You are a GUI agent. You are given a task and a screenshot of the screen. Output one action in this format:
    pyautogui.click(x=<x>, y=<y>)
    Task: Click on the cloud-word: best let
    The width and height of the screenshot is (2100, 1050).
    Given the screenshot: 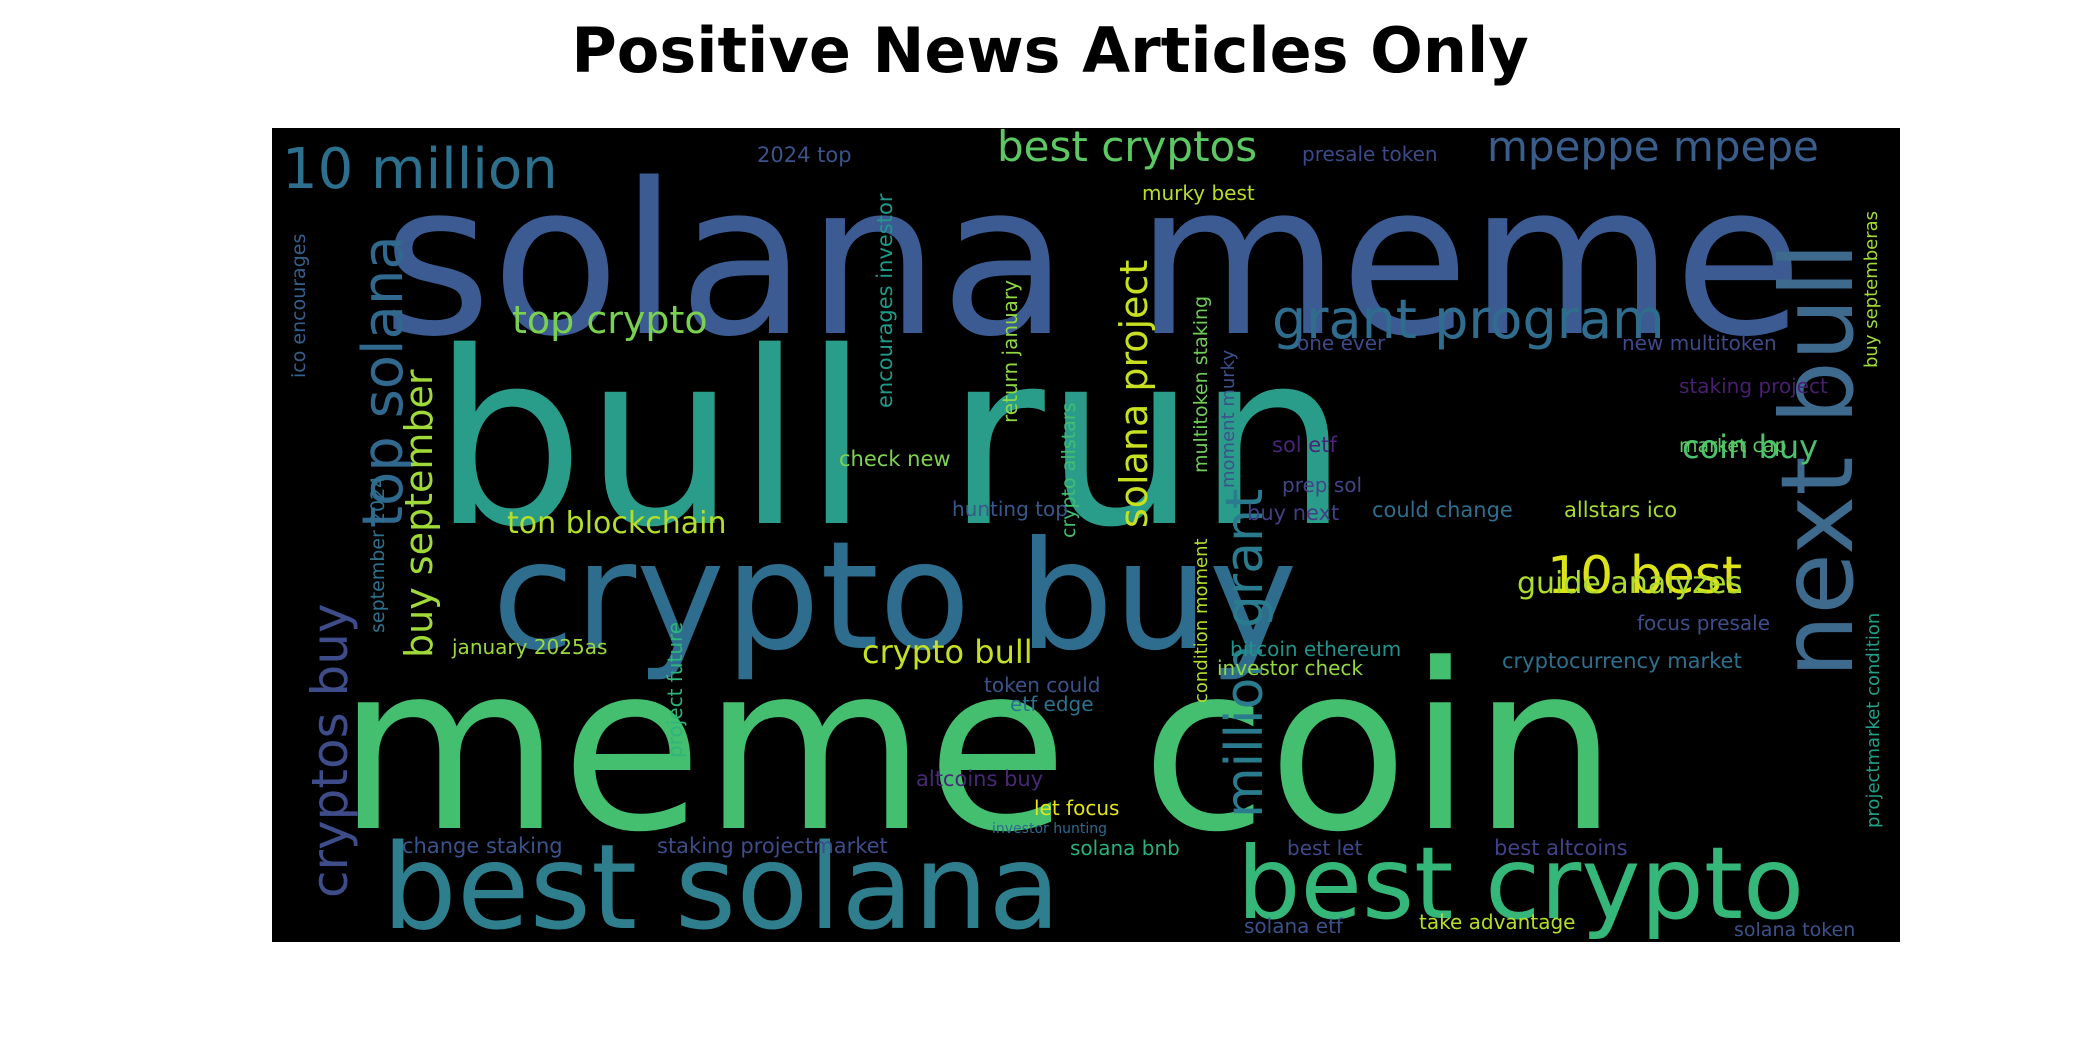 What is the action you would take?
    pyautogui.click(x=1324, y=848)
    